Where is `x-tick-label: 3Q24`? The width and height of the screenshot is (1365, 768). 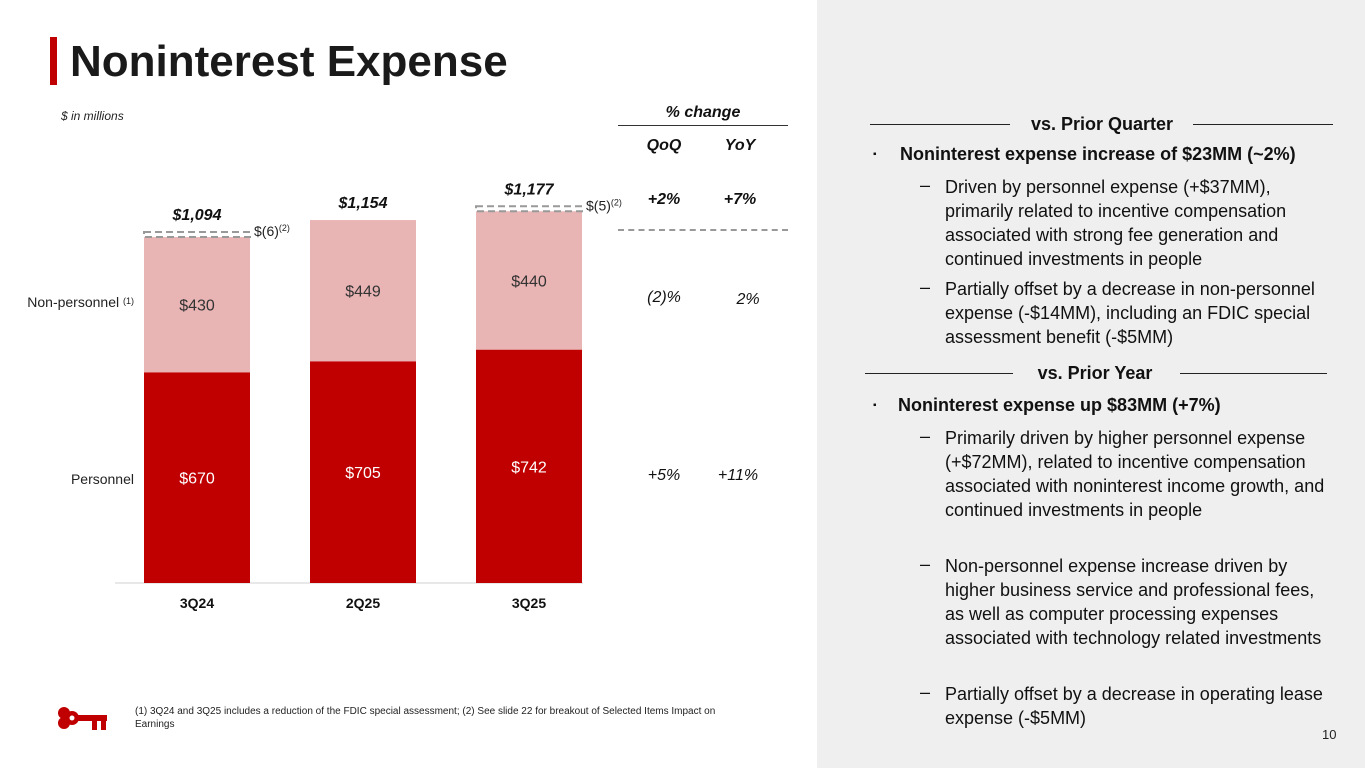
x-tick-label: 3Q24 is located at coordinates (197, 603).